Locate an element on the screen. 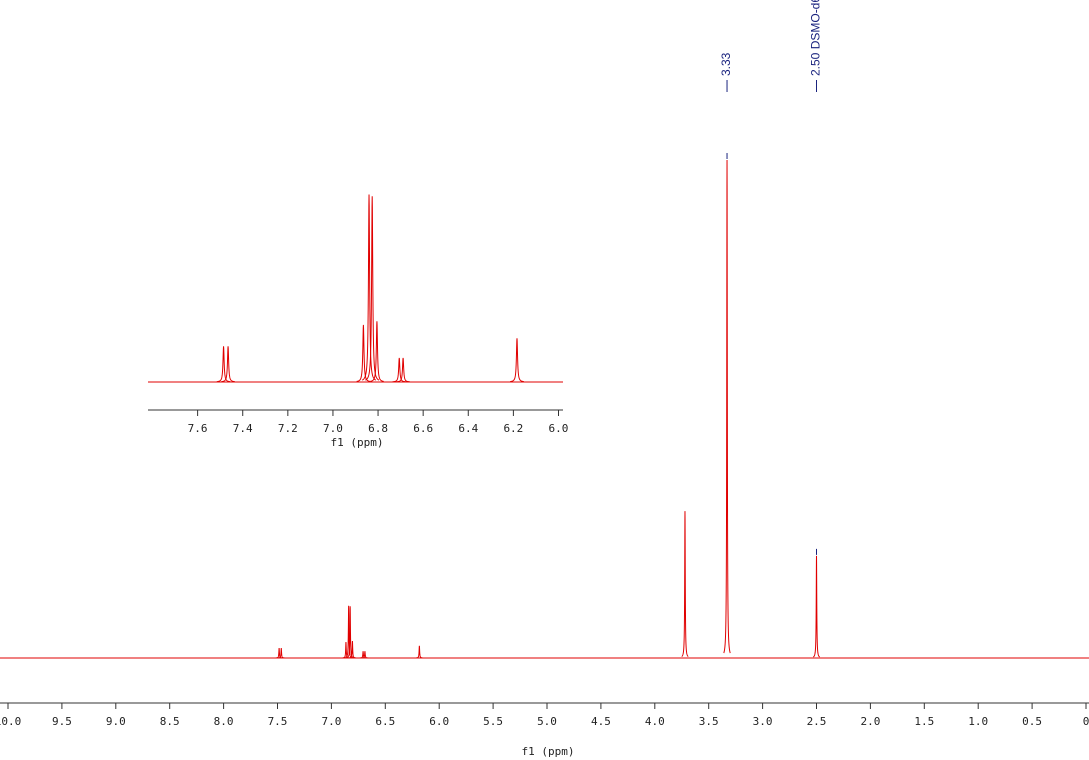  x-tick-label: 8.0 is located at coordinates (224, 721).